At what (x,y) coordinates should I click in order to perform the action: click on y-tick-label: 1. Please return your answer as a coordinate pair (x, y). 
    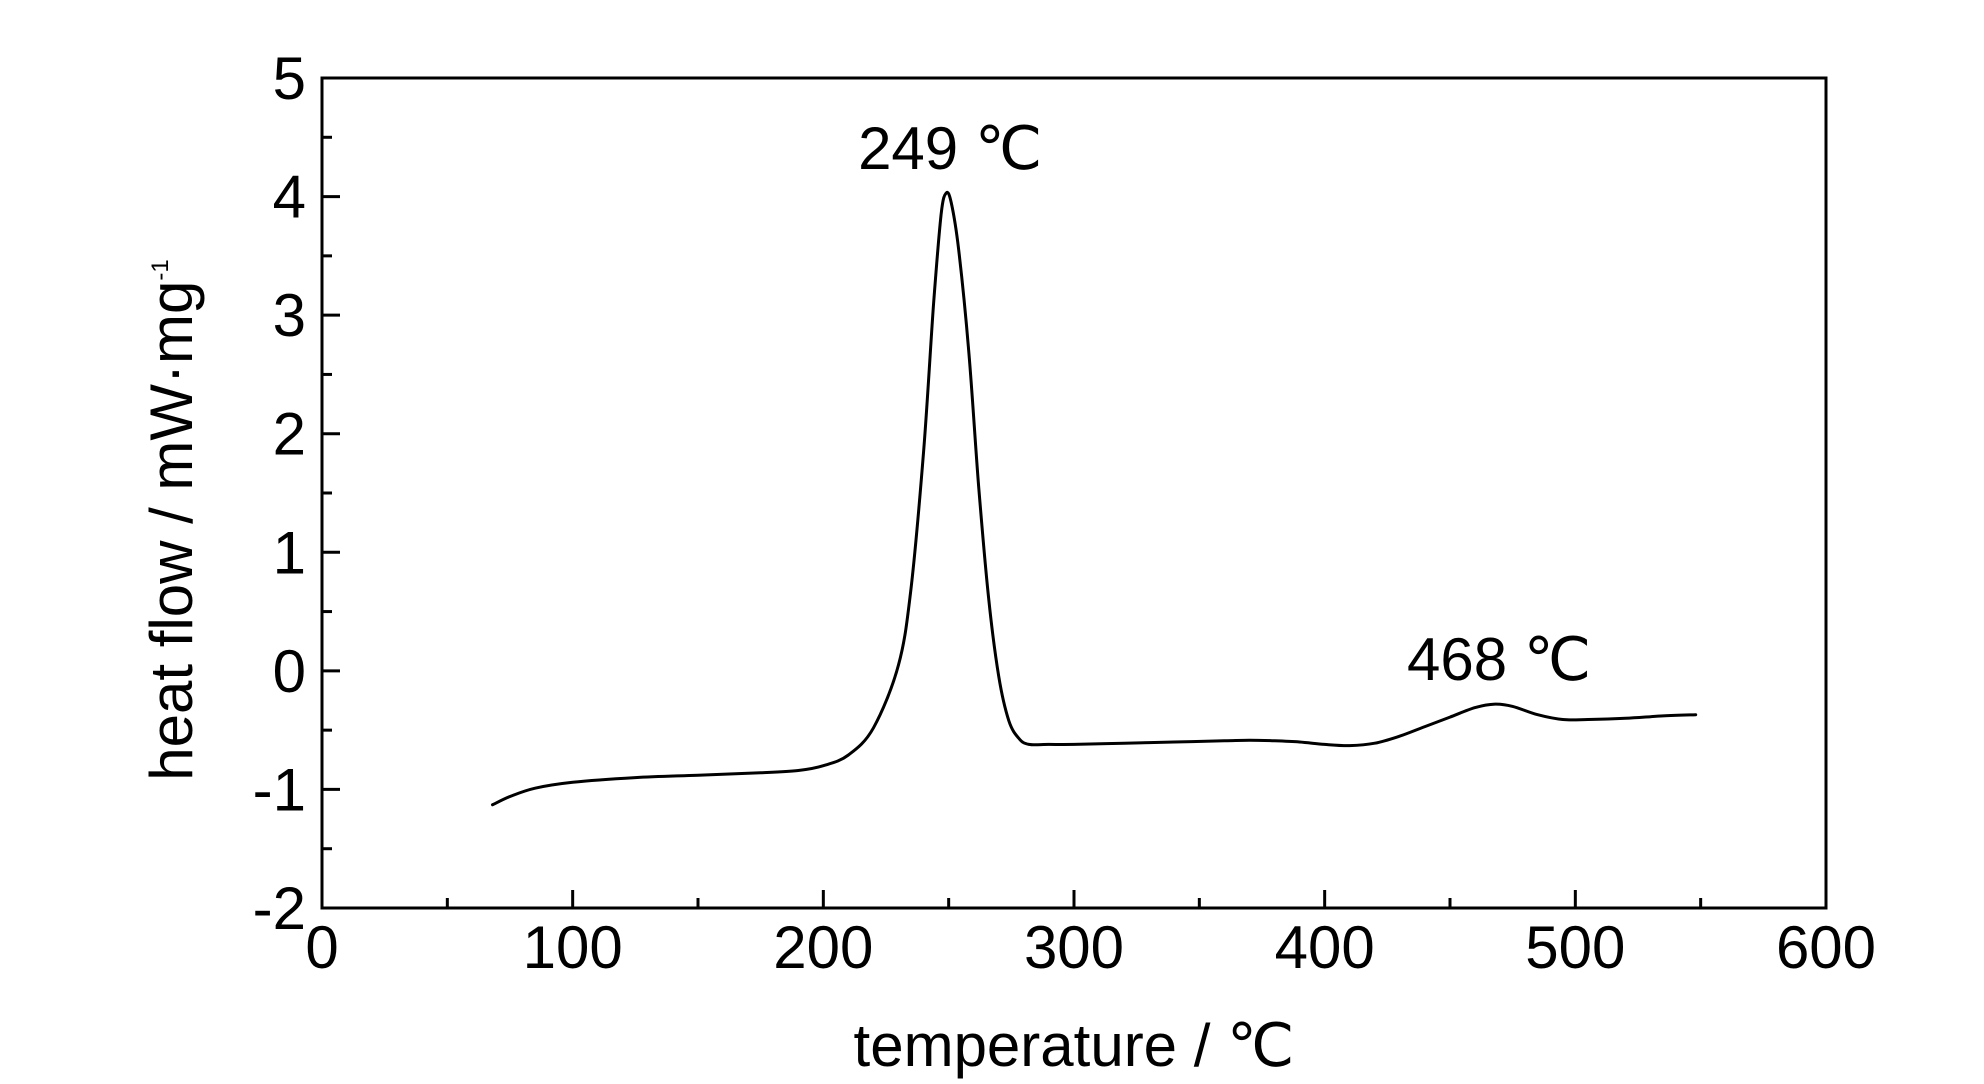
    Looking at the image, I should click on (289, 552).